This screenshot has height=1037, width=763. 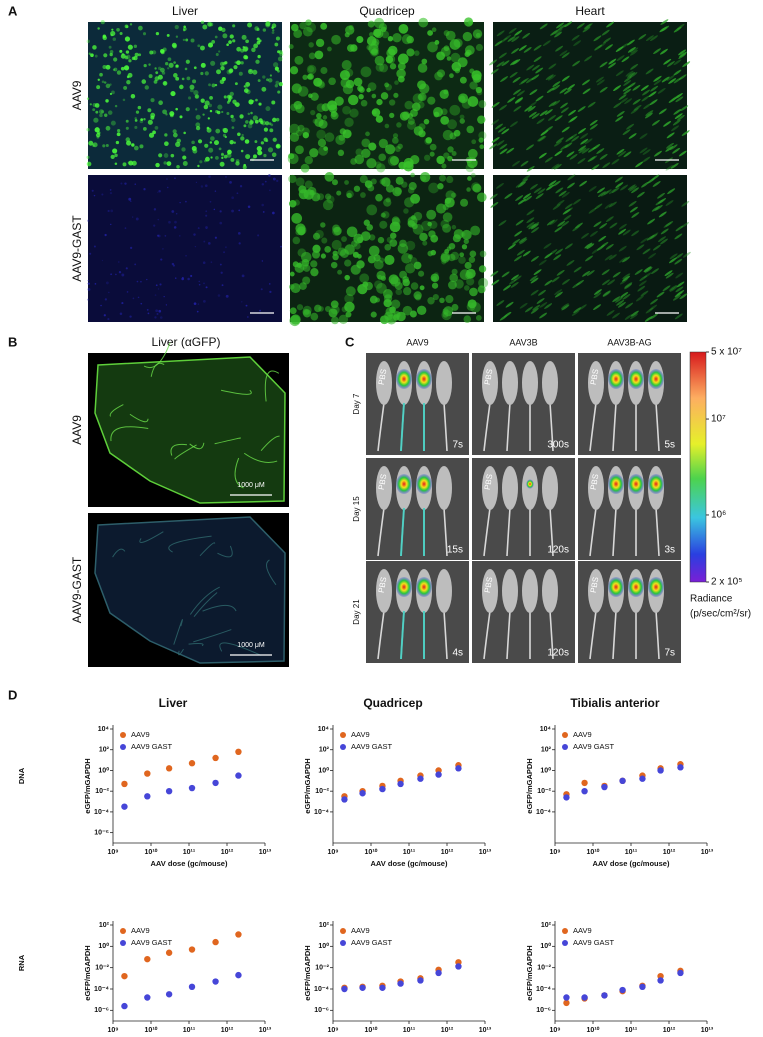 I want to click on x-tick-label: 10¹³, so click(x=485, y=1030).